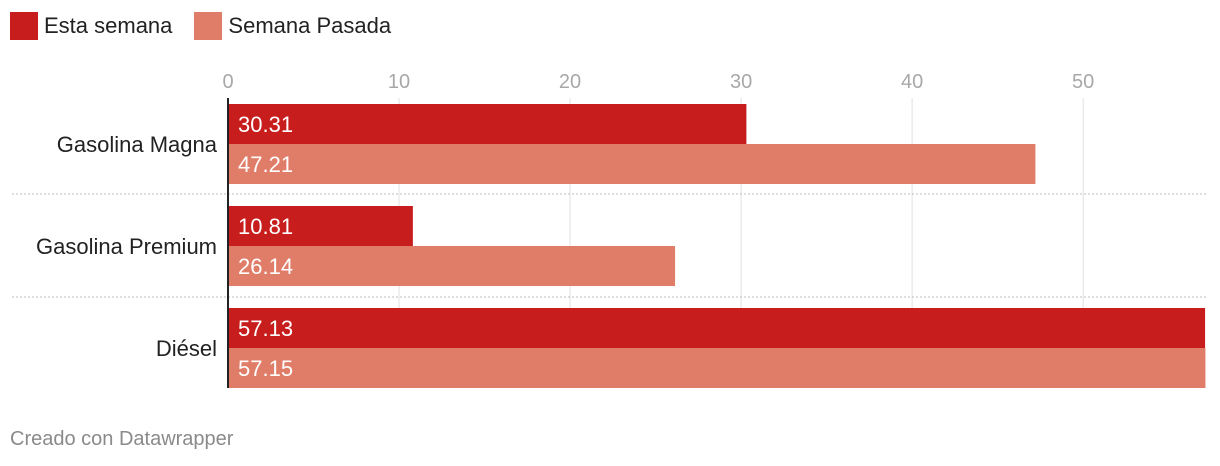  I want to click on bar-gasolina-premium-esta-semana, so click(320, 226).